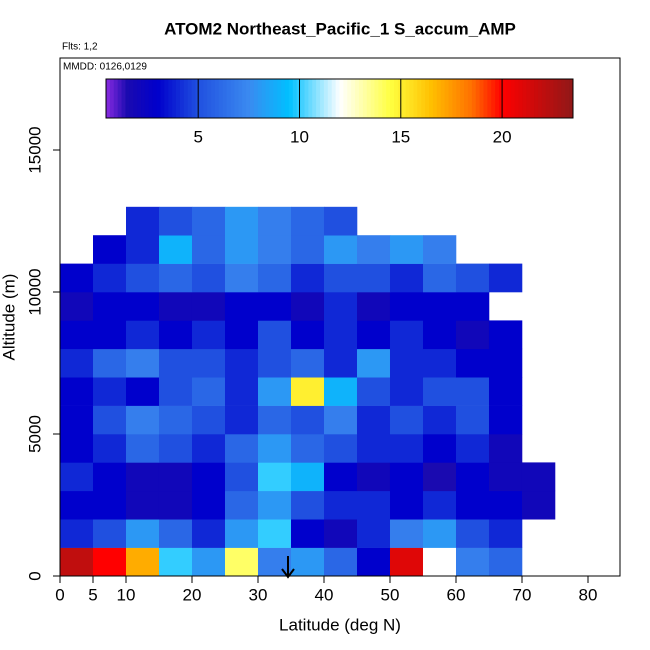  Describe the element at coordinates (59, 594) in the screenshot. I see `x-tick-label: 0` at that location.